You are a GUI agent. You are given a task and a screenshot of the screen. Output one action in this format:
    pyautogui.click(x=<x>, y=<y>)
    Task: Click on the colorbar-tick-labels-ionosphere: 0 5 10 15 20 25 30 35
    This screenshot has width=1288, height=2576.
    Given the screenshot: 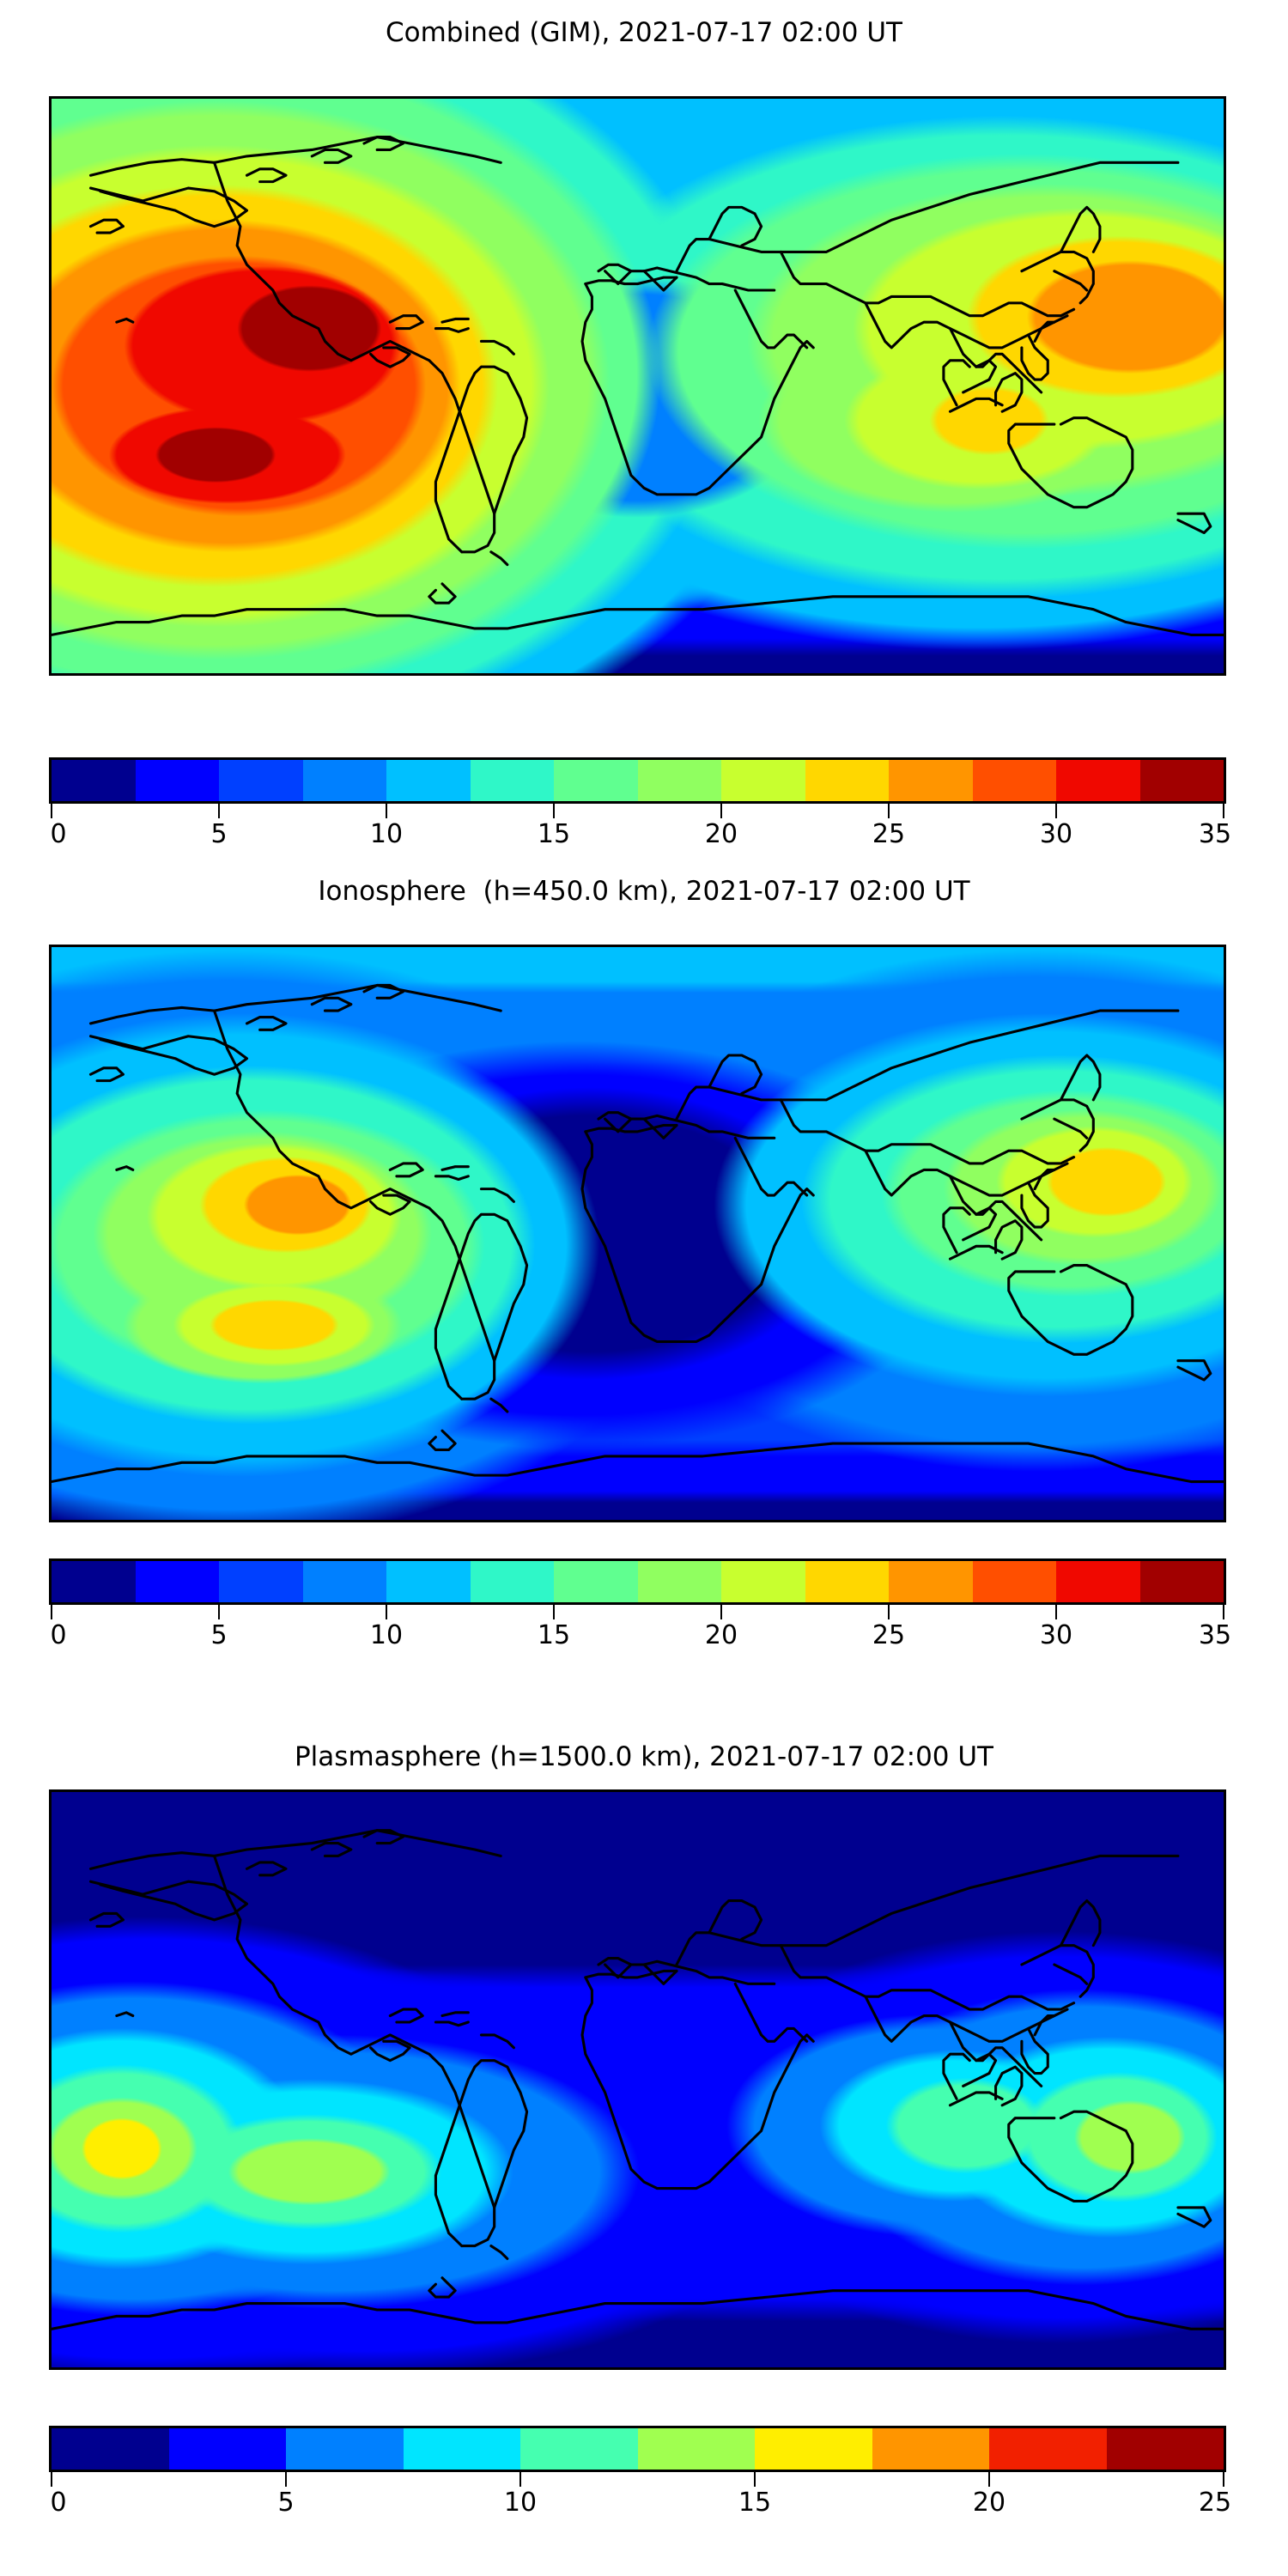 What is the action you would take?
    pyautogui.click(x=640, y=1640)
    